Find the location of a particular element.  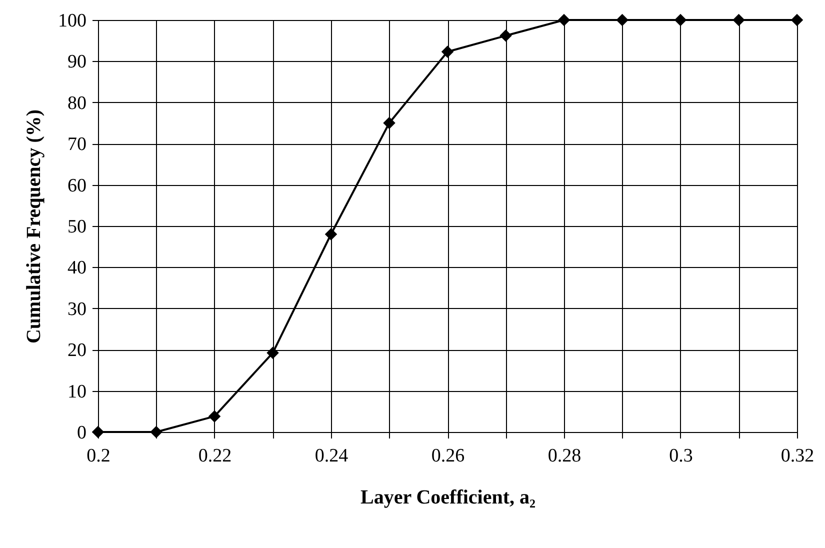

y-tick-label: 40 is located at coordinates (77, 268).